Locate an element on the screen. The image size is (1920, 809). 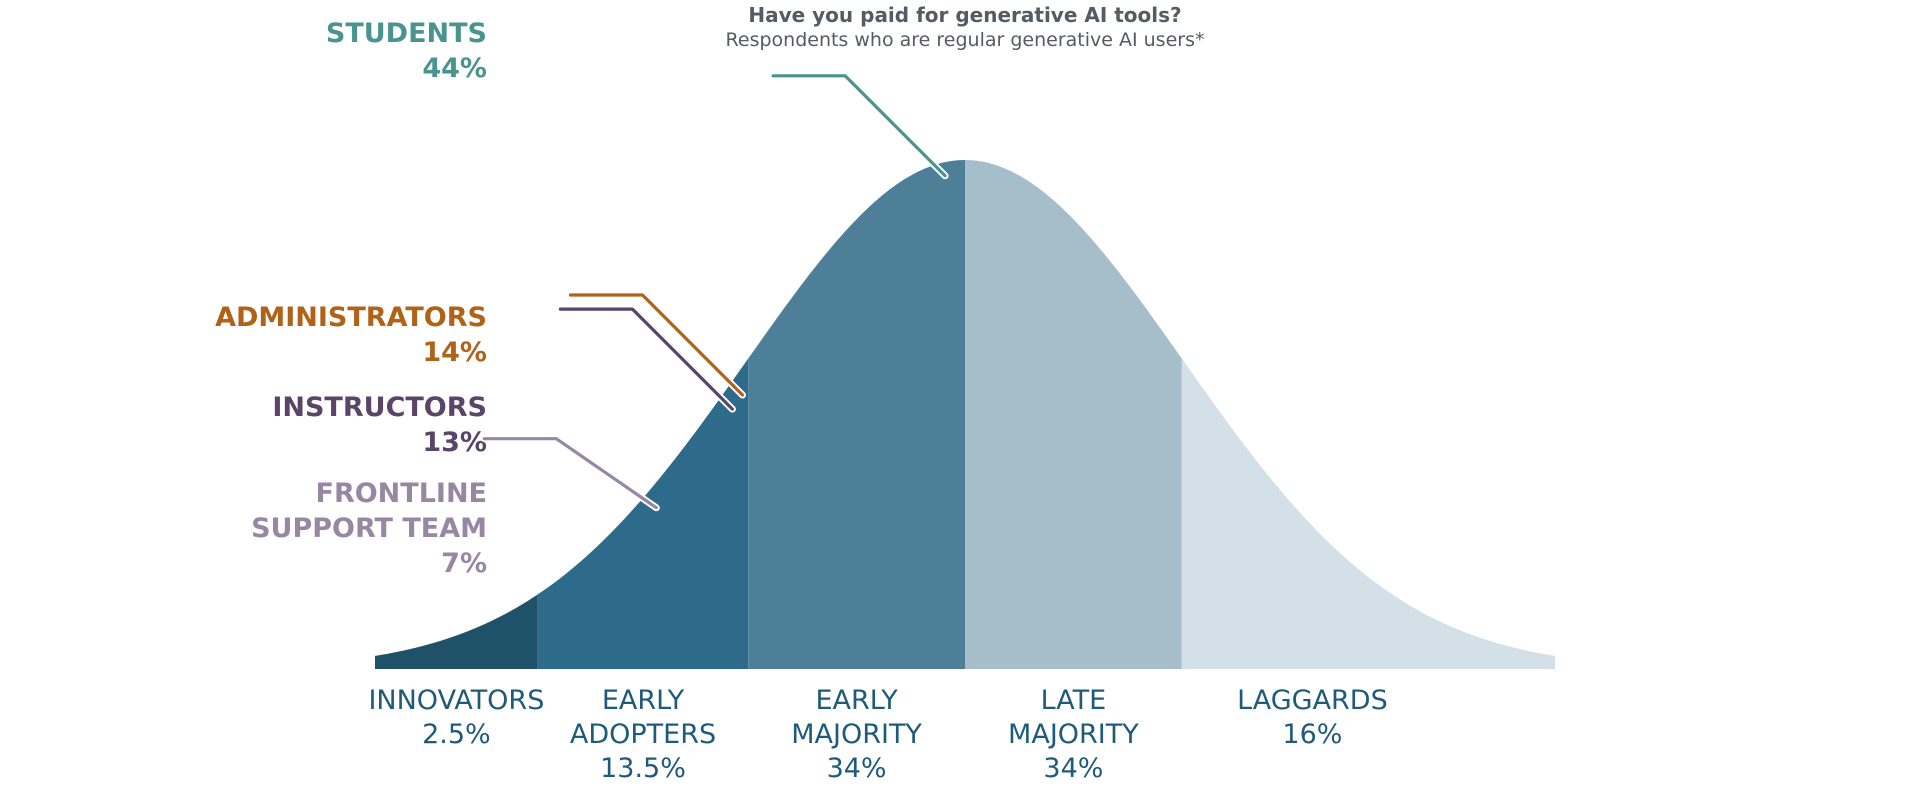
segment-label-innovators: INNOVATORS 2.5% is located at coordinates (456, 717).